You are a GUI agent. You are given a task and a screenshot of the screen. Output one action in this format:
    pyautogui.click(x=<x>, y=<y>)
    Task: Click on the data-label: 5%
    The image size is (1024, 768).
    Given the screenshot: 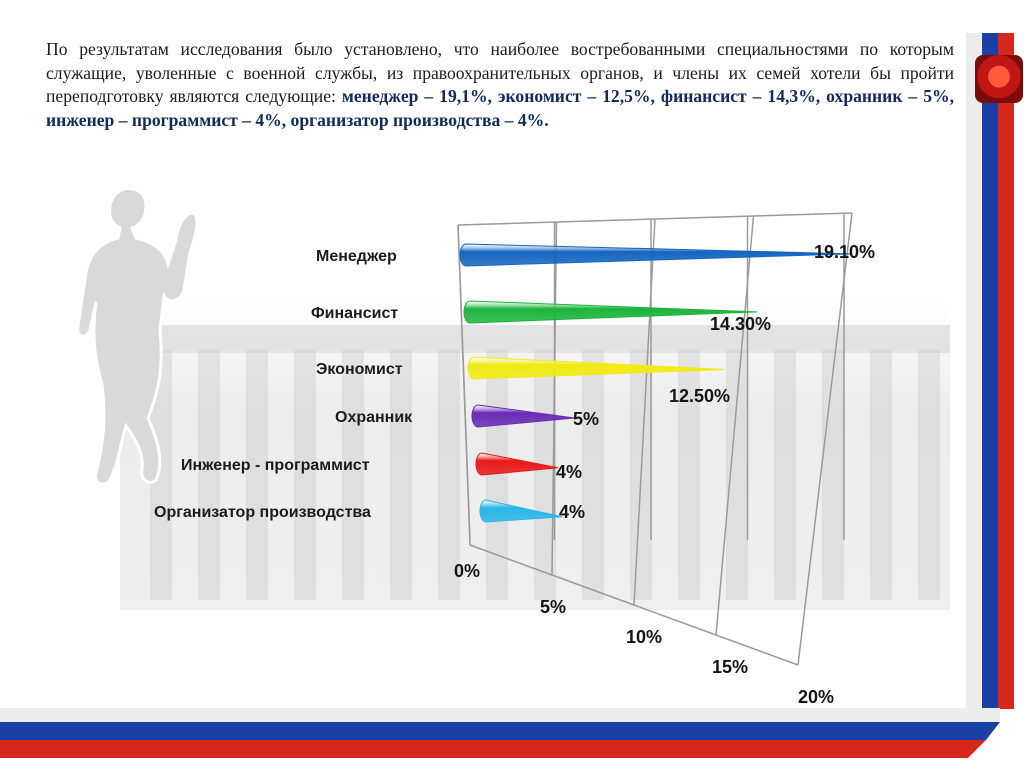 What is the action you would take?
    pyautogui.click(x=586, y=419)
    